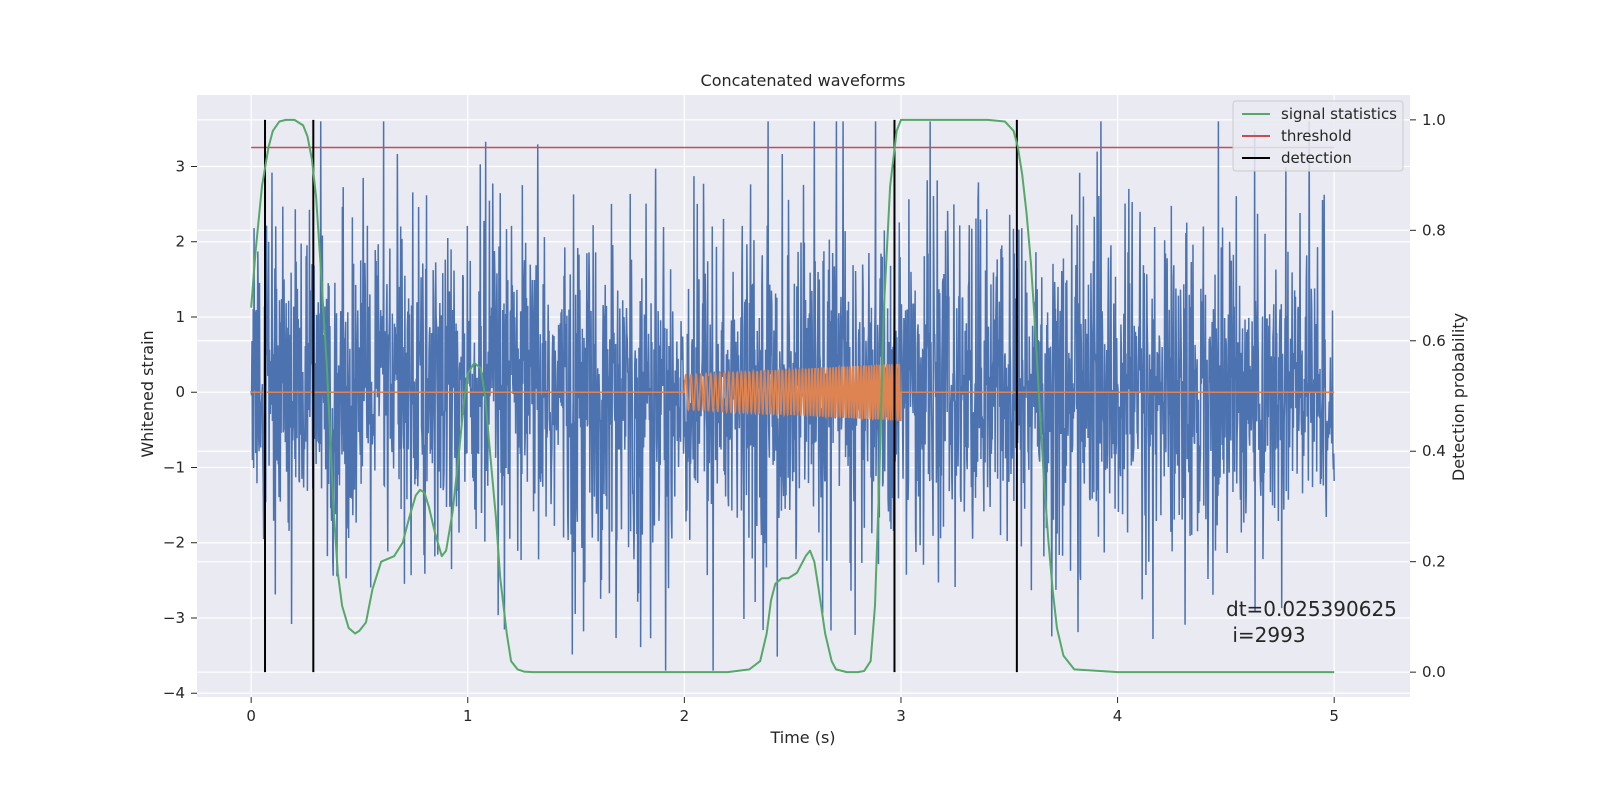  What do you see at coordinates (1434, 451) in the screenshot?
I see `y2-tick-label: 0.4` at bounding box center [1434, 451].